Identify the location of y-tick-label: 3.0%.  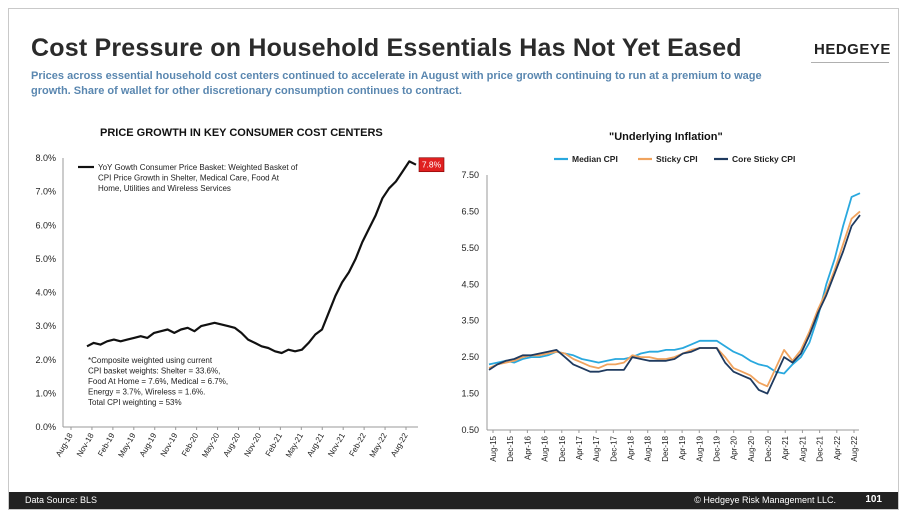
(45, 326).